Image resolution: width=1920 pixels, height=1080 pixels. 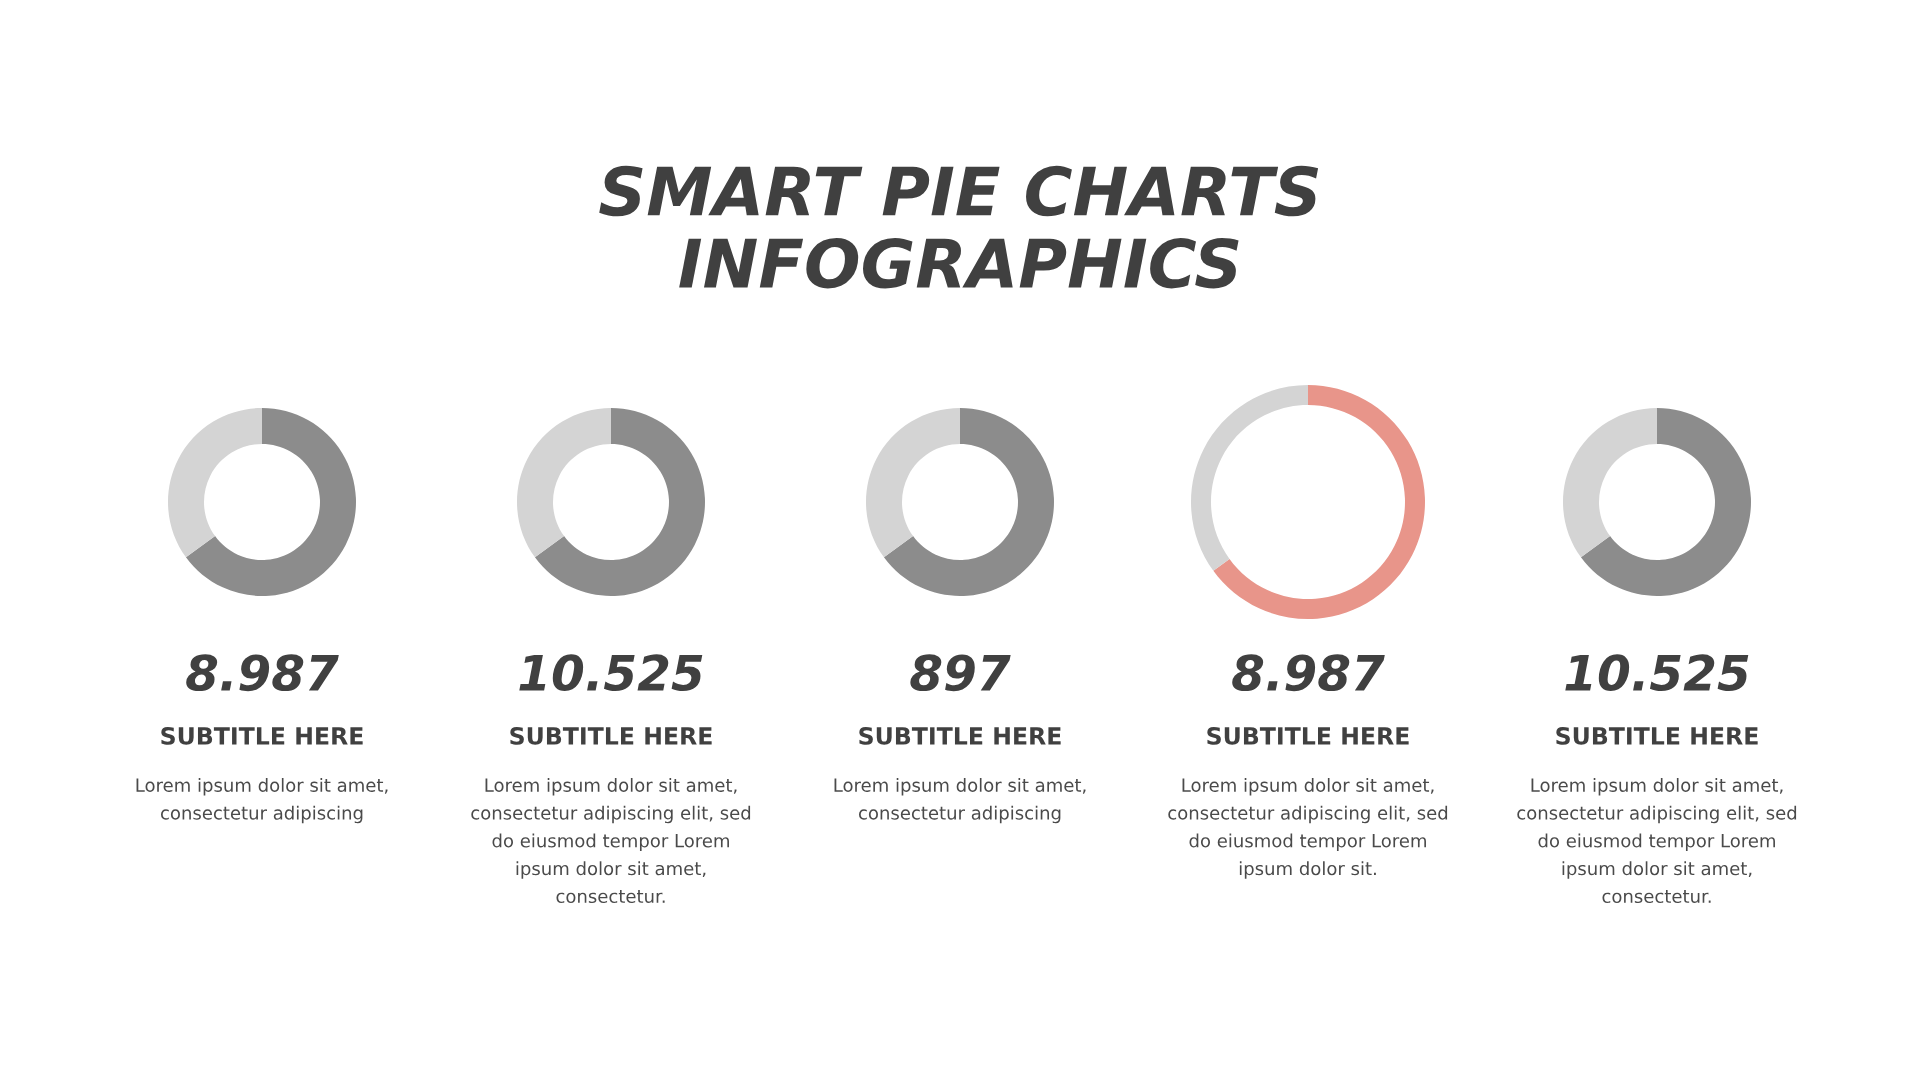 I want to click on text: 897, so click(x=960, y=673).